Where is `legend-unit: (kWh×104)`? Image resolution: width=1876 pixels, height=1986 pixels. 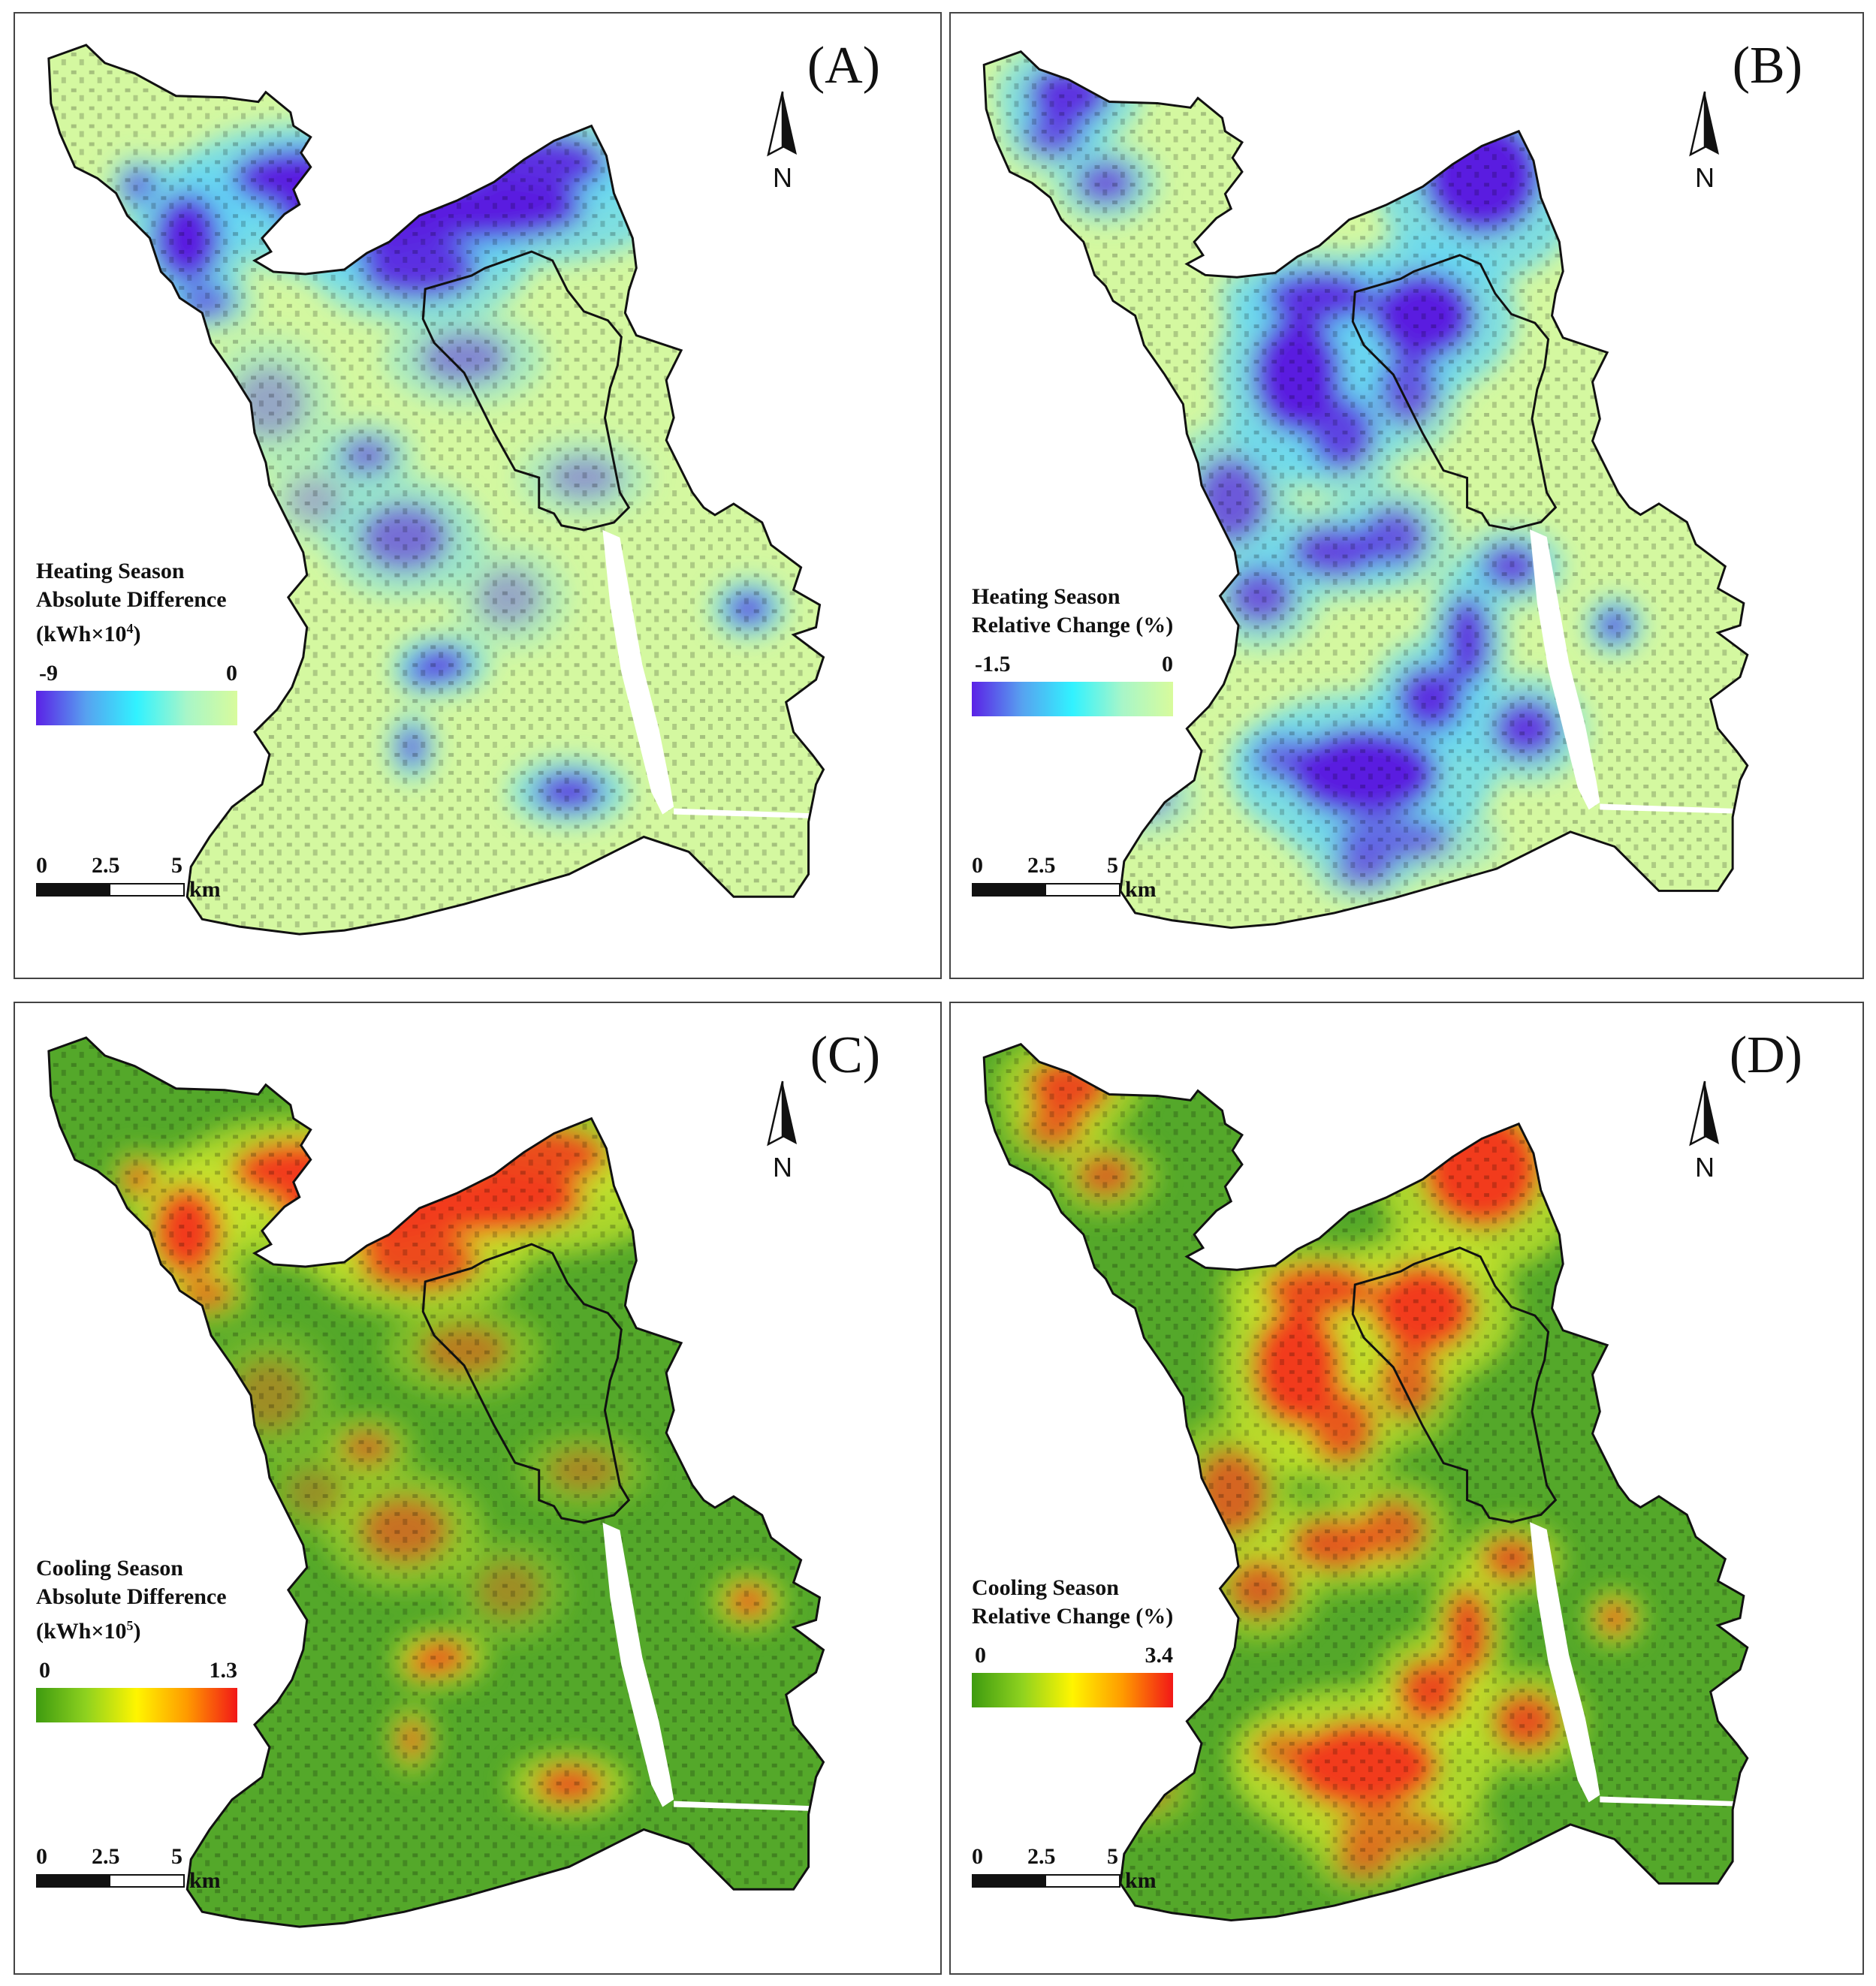 legend-unit: (kWh×104) is located at coordinates (88, 634).